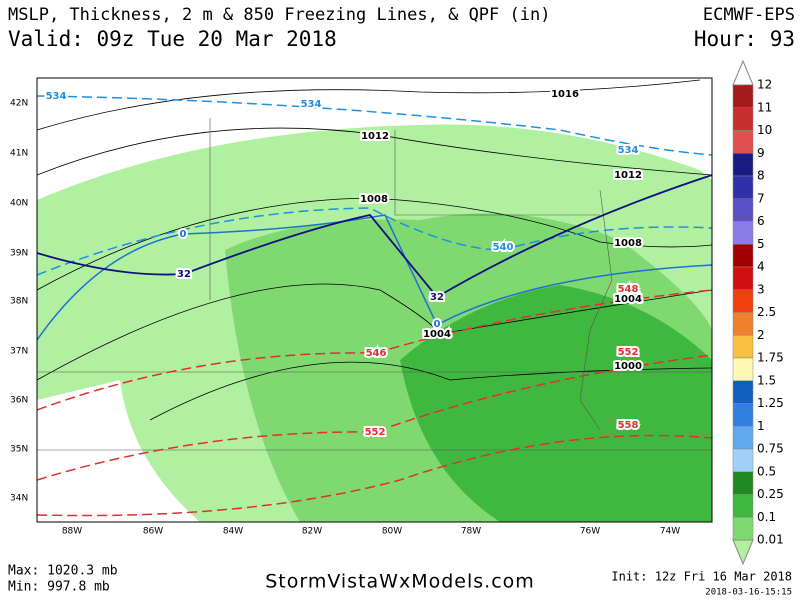  What do you see at coordinates (766, 380) in the screenshot?
I see `colorbar-label: 1.5` at bounding box center [766, 380].